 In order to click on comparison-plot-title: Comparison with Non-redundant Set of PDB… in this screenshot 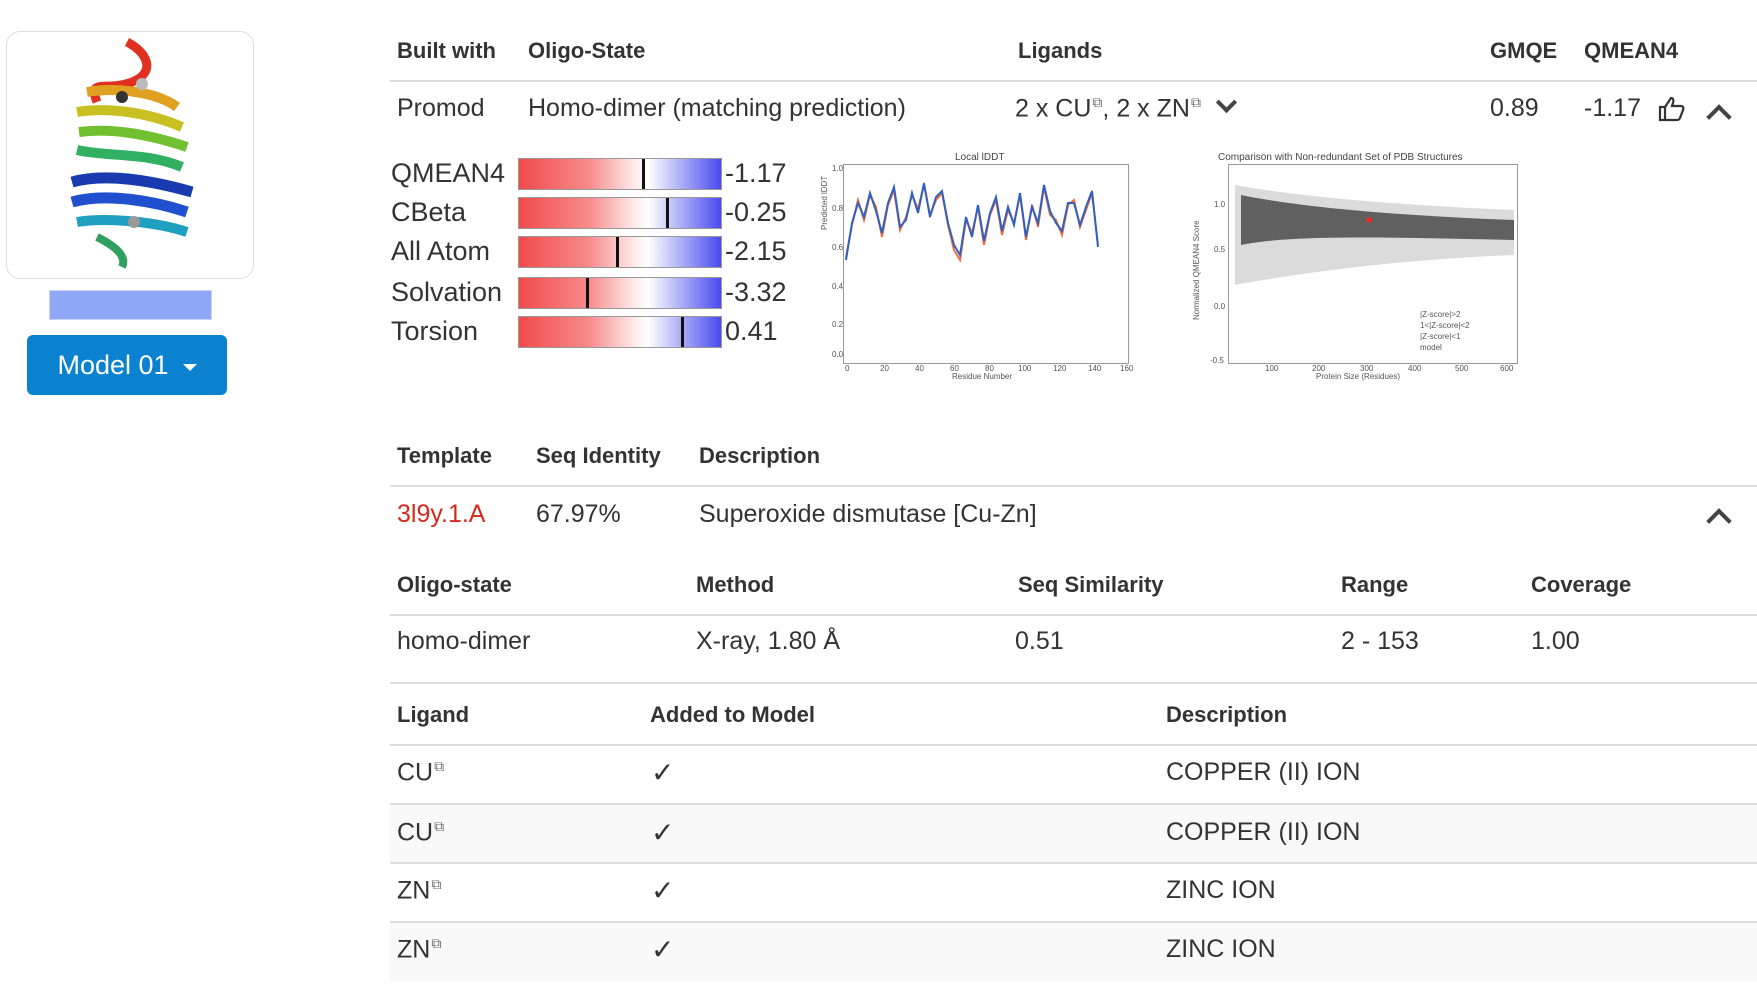, I will do `click(1340, 157)`.